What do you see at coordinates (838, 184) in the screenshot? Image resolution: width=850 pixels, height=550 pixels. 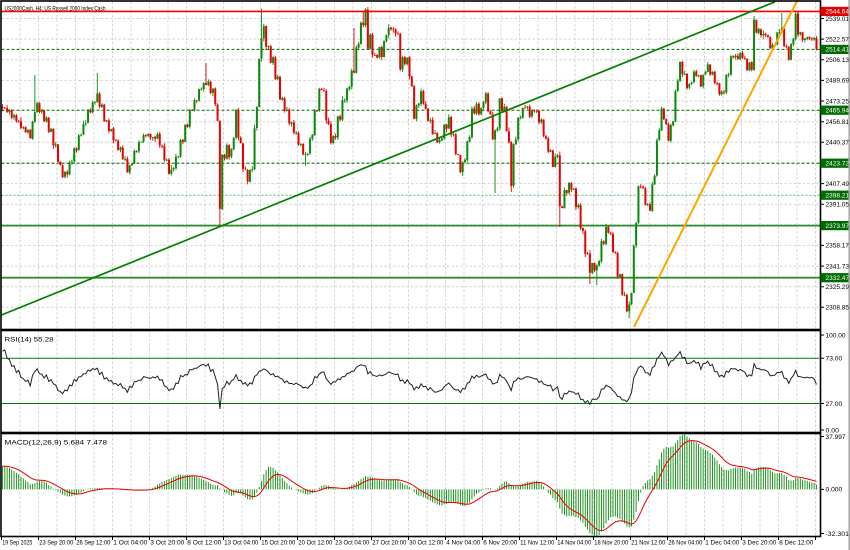 I see `svg-text: 2407.49` at bounding box center [838, 184].